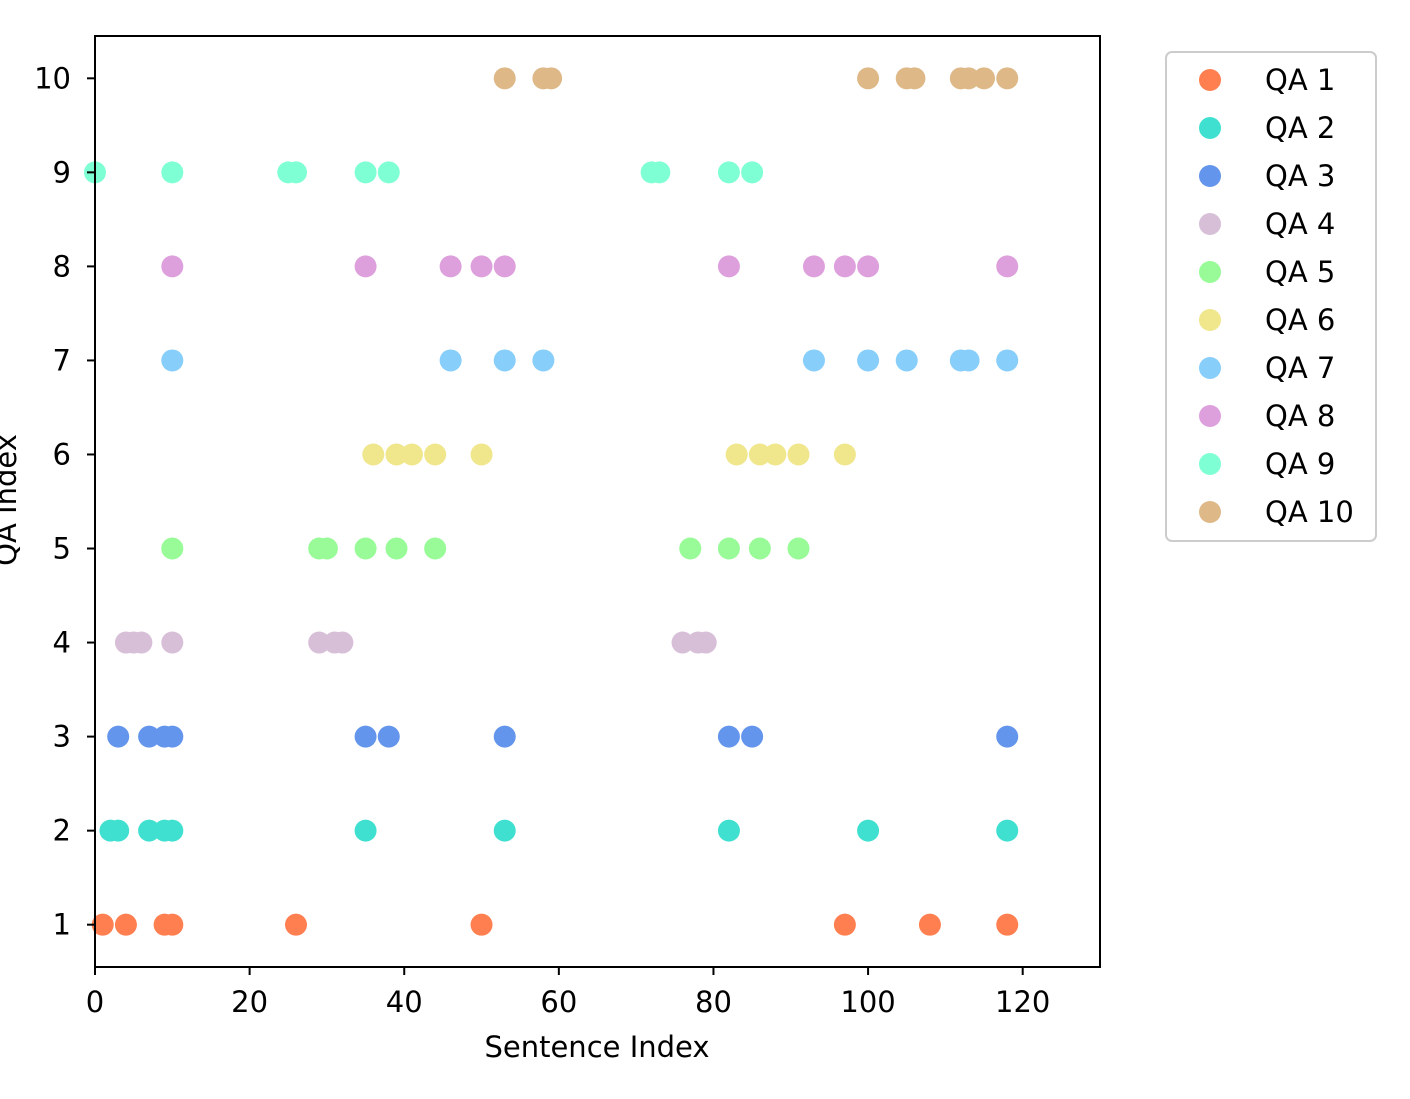 The height and width of the screenshot is (1099, 1410). What do you see at coordinates (1300, 272) in the screenshot?
I see `legend-label-qa5: QA 5` at bounding box center [1300, 272].